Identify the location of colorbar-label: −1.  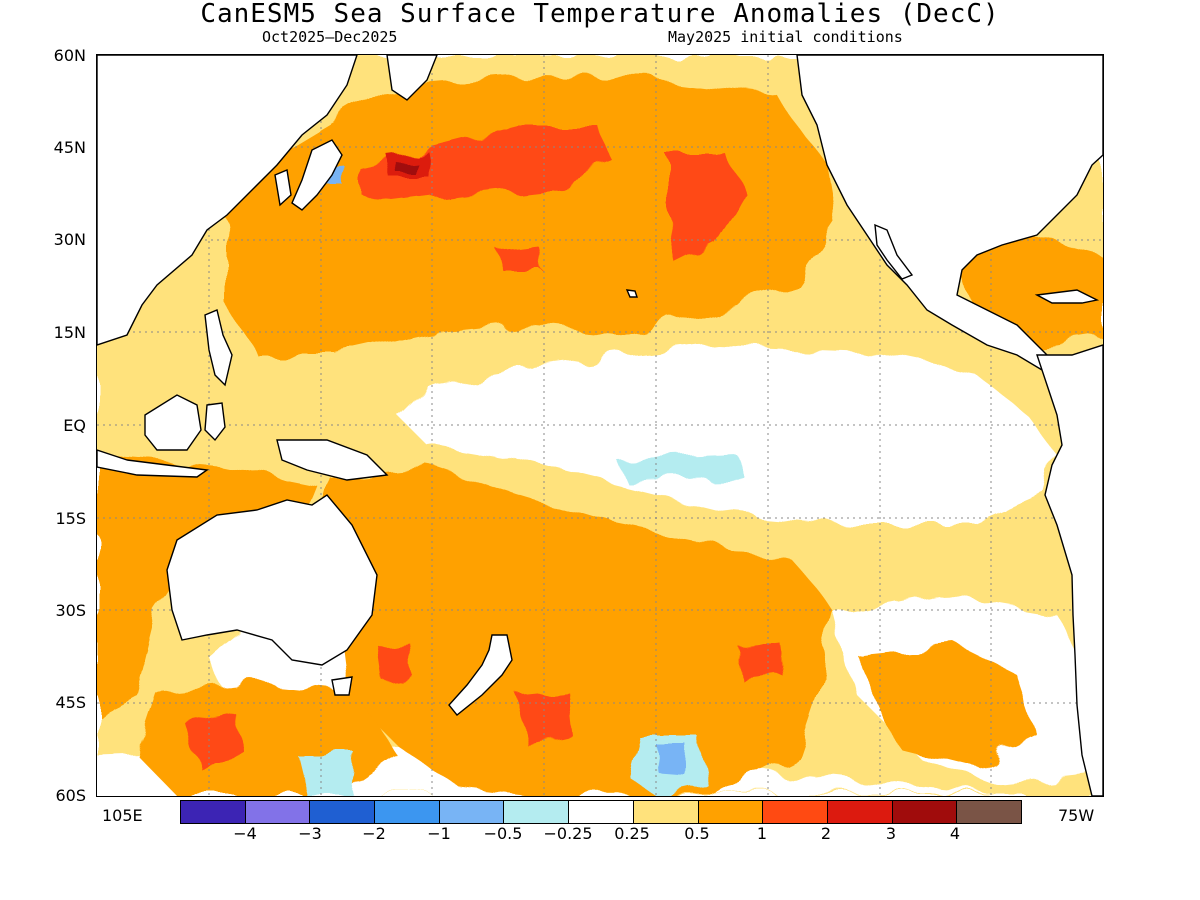
(439, 833).